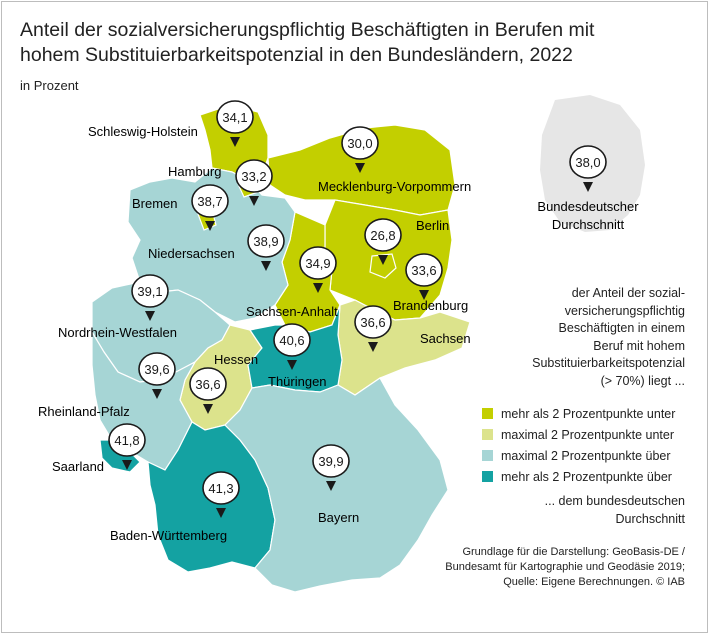 Image resolution: width=711 pixels, height=636 pixels. I want to click on legend-item: maximal 2 Prozentpunkte unter, so click(578, 434).